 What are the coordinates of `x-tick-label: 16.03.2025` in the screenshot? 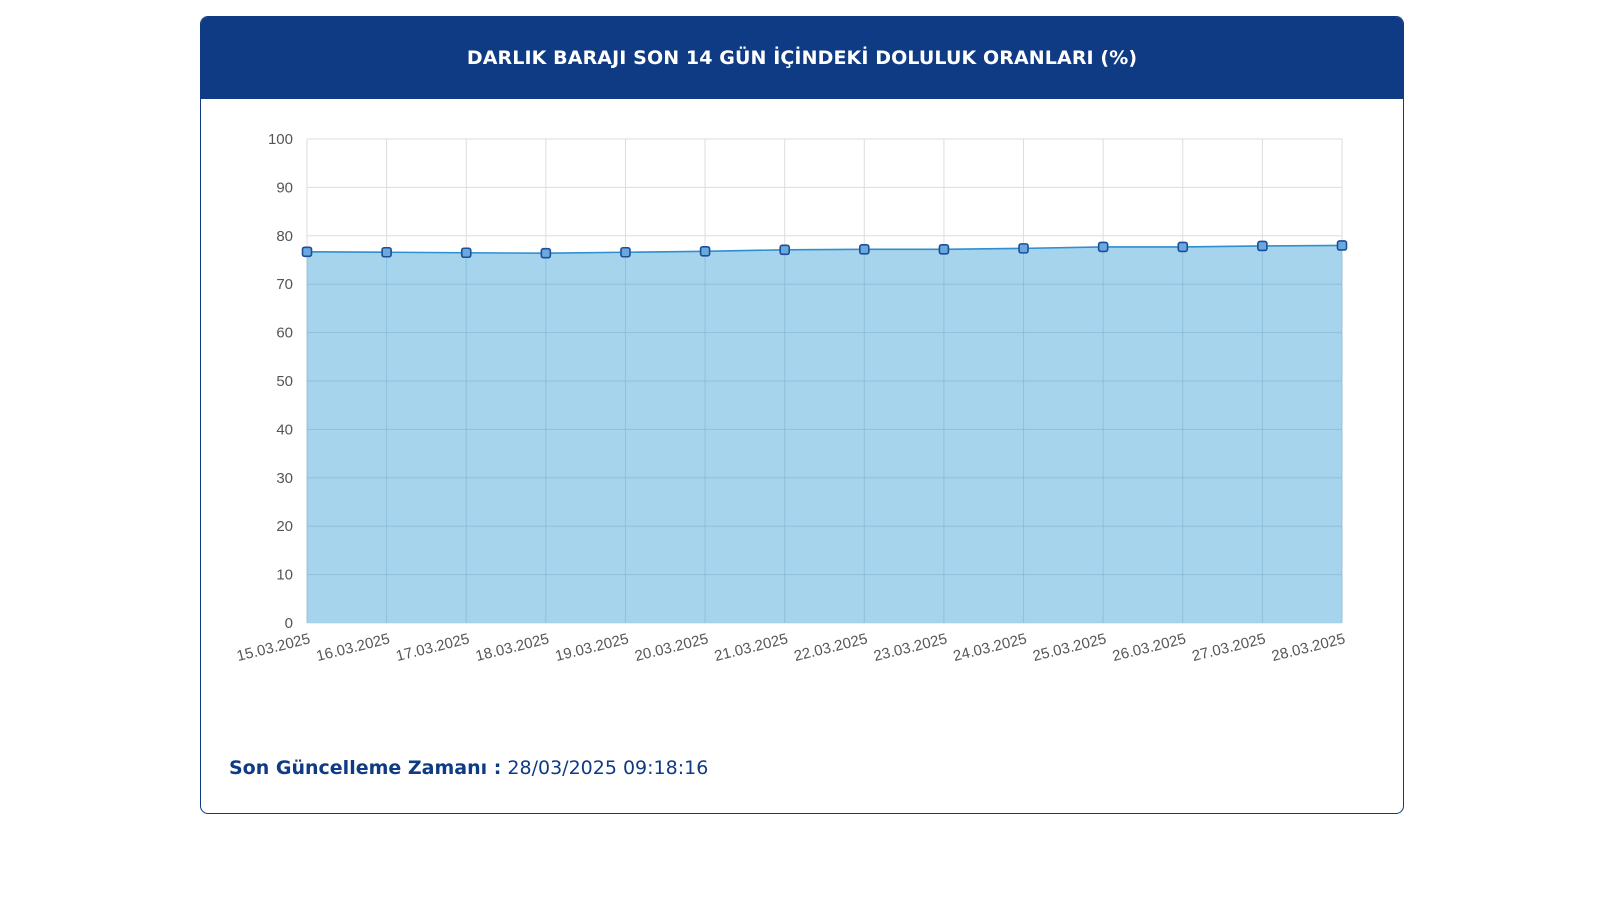 It's located at (353, 647).